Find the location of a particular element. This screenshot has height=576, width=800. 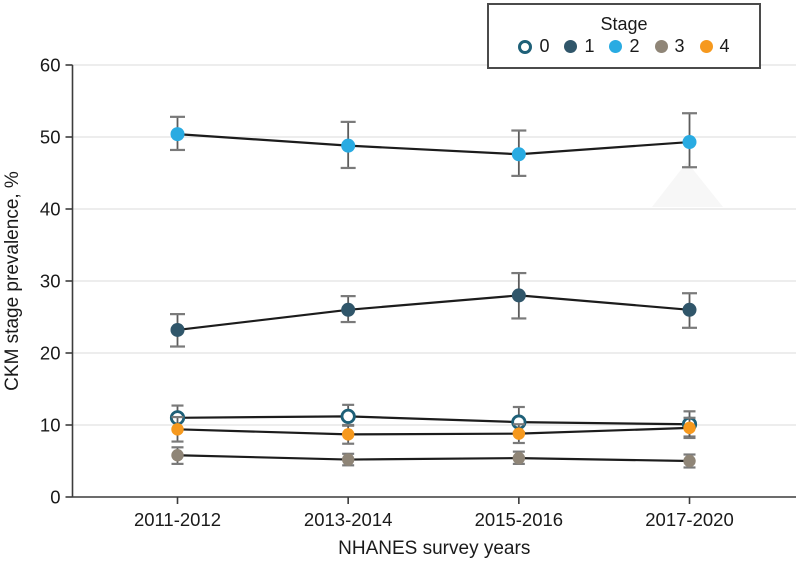

legend-item-label: 4 is located at coordinates (724, 46).